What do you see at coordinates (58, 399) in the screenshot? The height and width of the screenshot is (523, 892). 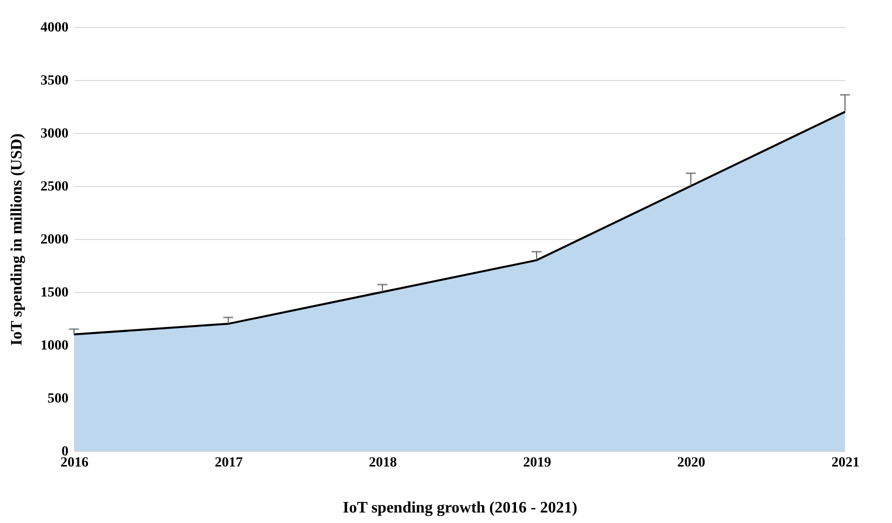 I see `y-tick-label: 500` at bounding box center [58, 399].